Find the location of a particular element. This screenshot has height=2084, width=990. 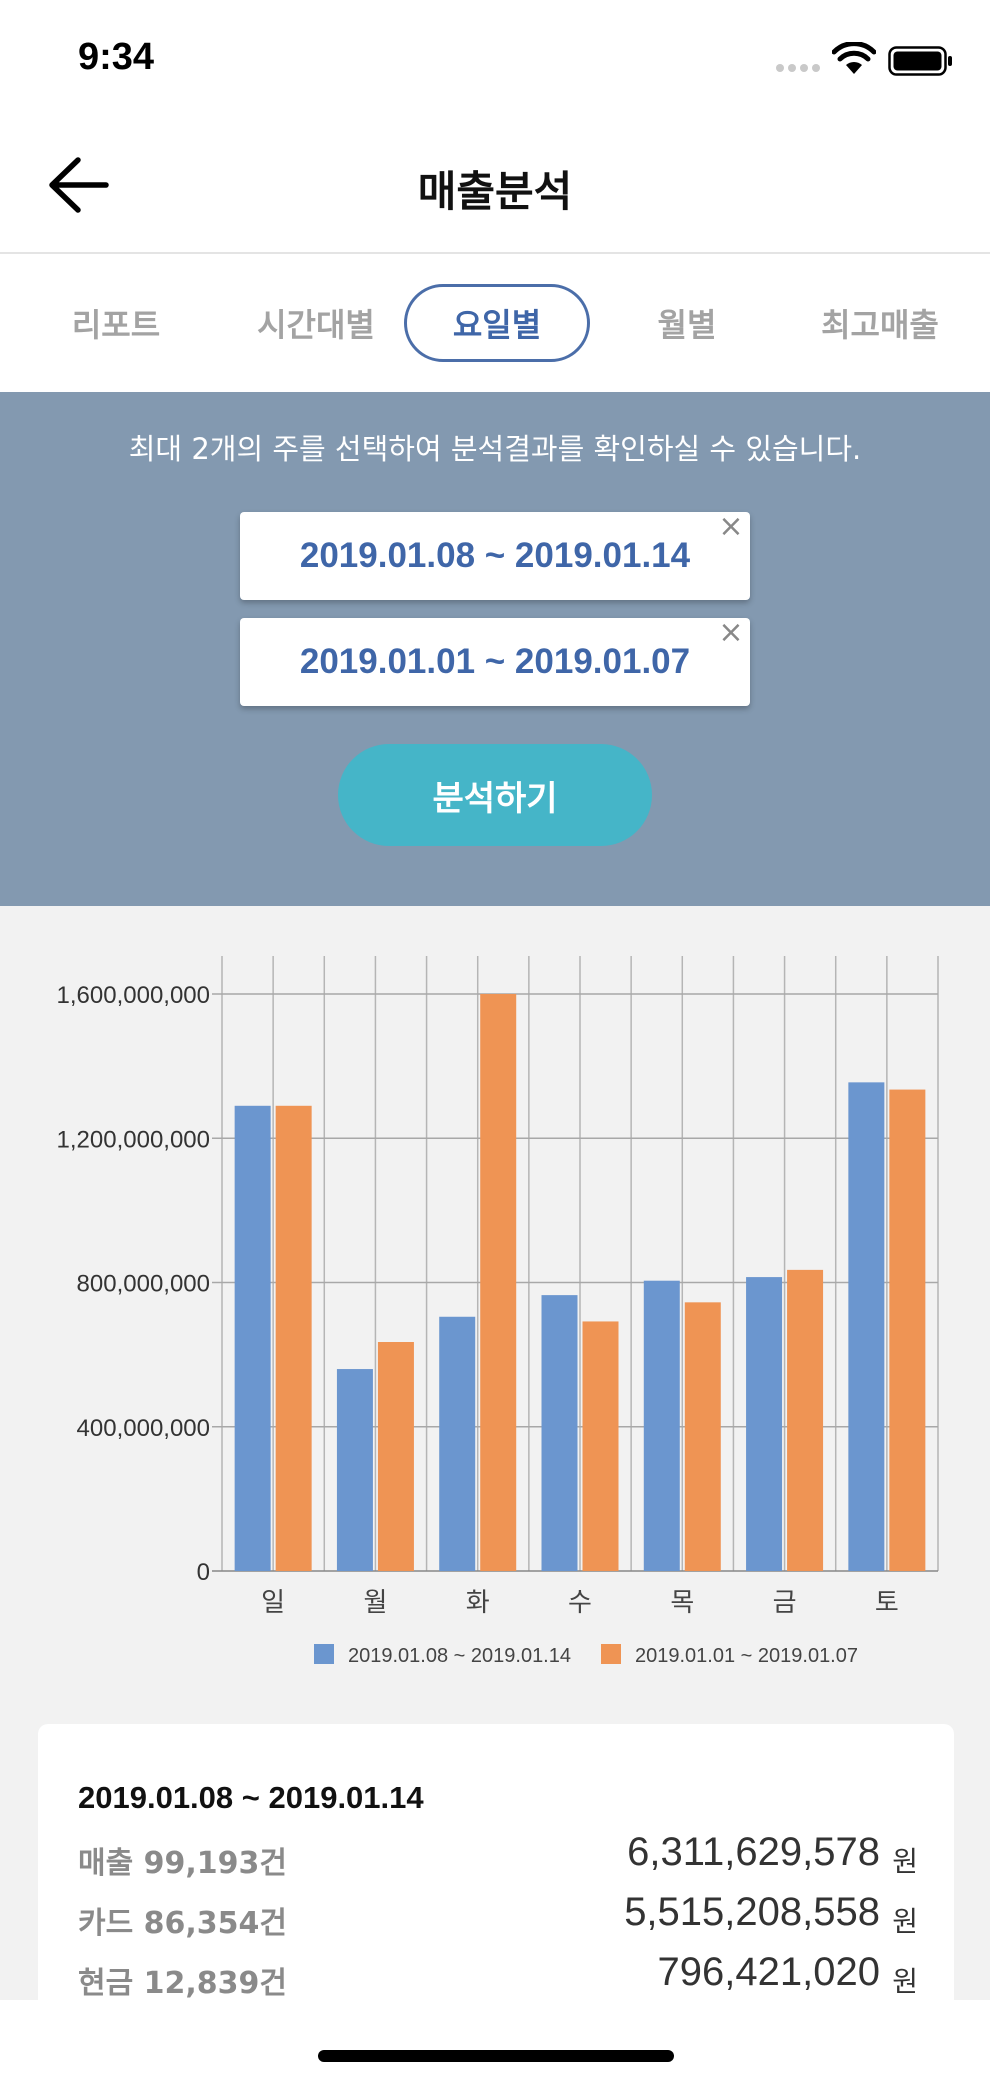

period-card-2: 2019.01.01 ~ 2019.01.07 × is located at coordinates (495, 662).